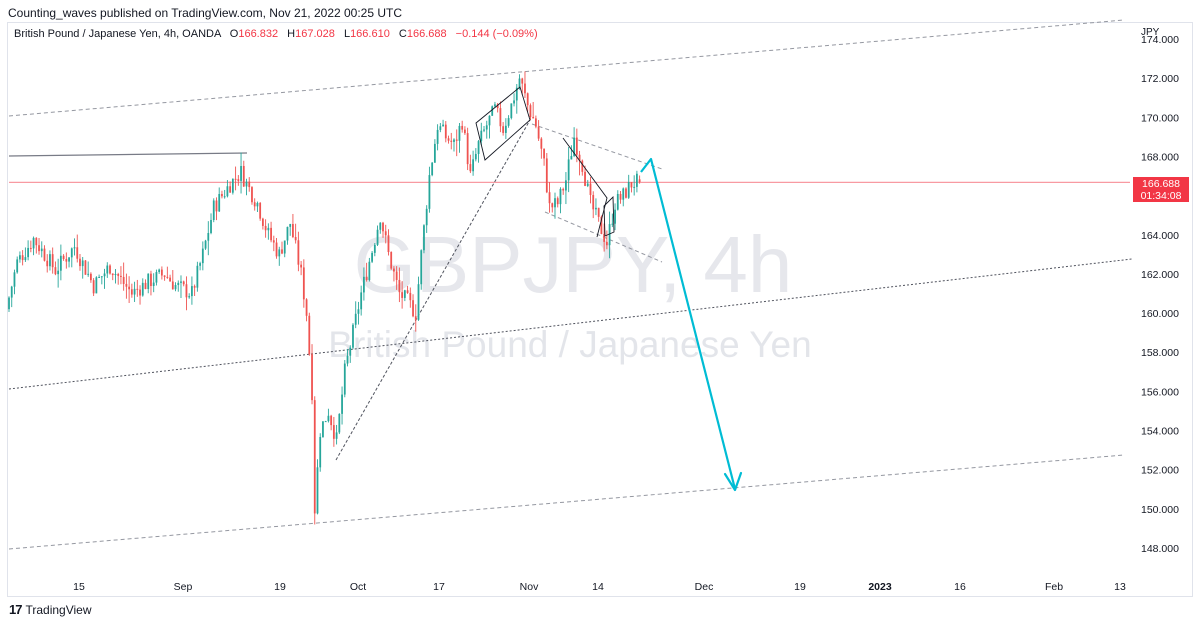 The image size is (1200, 623). What do you see at coordinates (1160, 40) in the screenshot?
I see `price-tick-label: 174.000` at bounding box center [1160, 40].